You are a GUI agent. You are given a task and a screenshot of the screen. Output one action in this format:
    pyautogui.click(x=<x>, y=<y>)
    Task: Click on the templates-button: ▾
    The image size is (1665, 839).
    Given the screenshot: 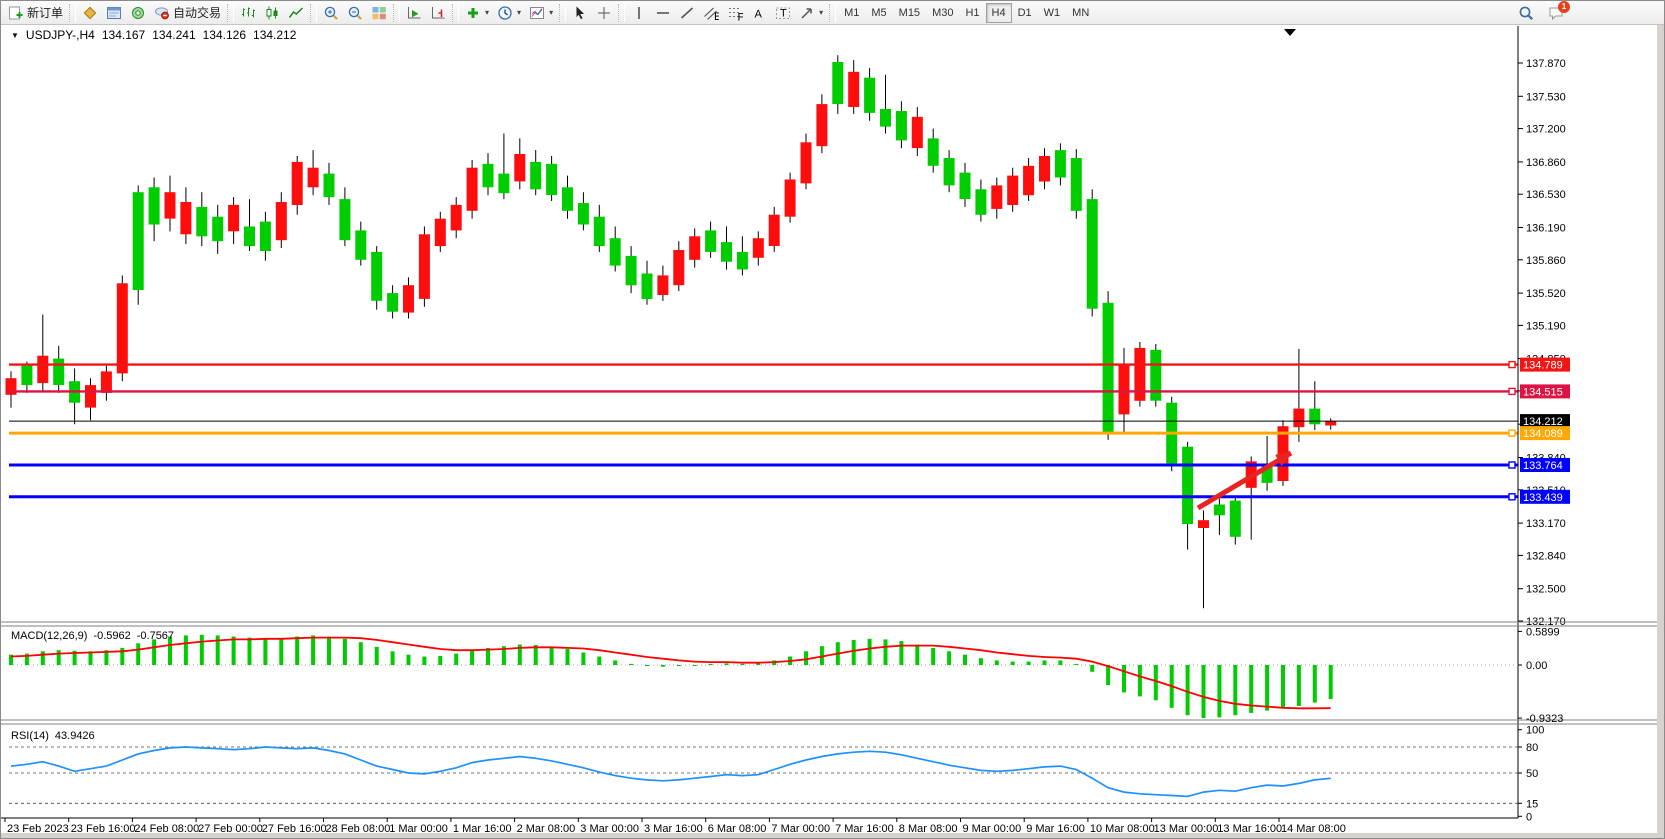 What is the action you would take?
    pyautogui.click(x=541, y=13)
    